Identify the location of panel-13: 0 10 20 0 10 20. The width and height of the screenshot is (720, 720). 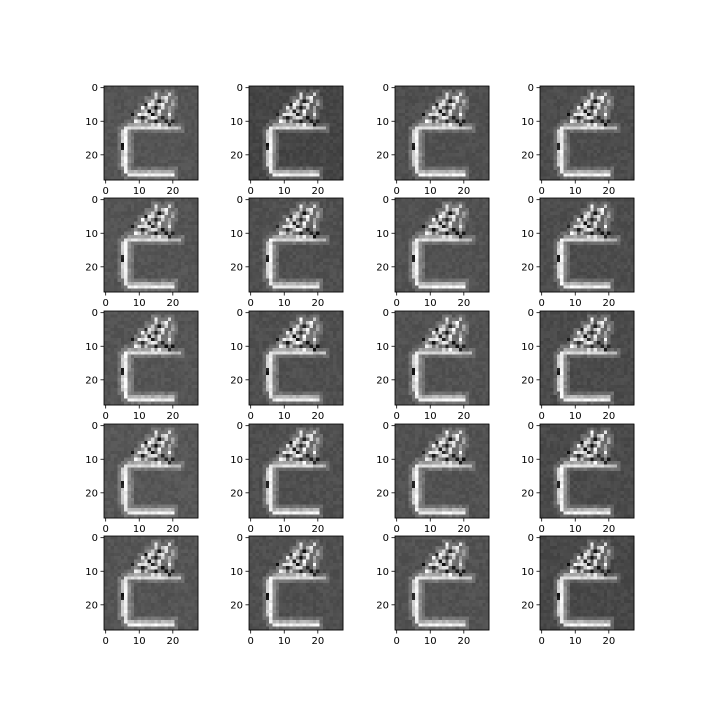
(142, 478).